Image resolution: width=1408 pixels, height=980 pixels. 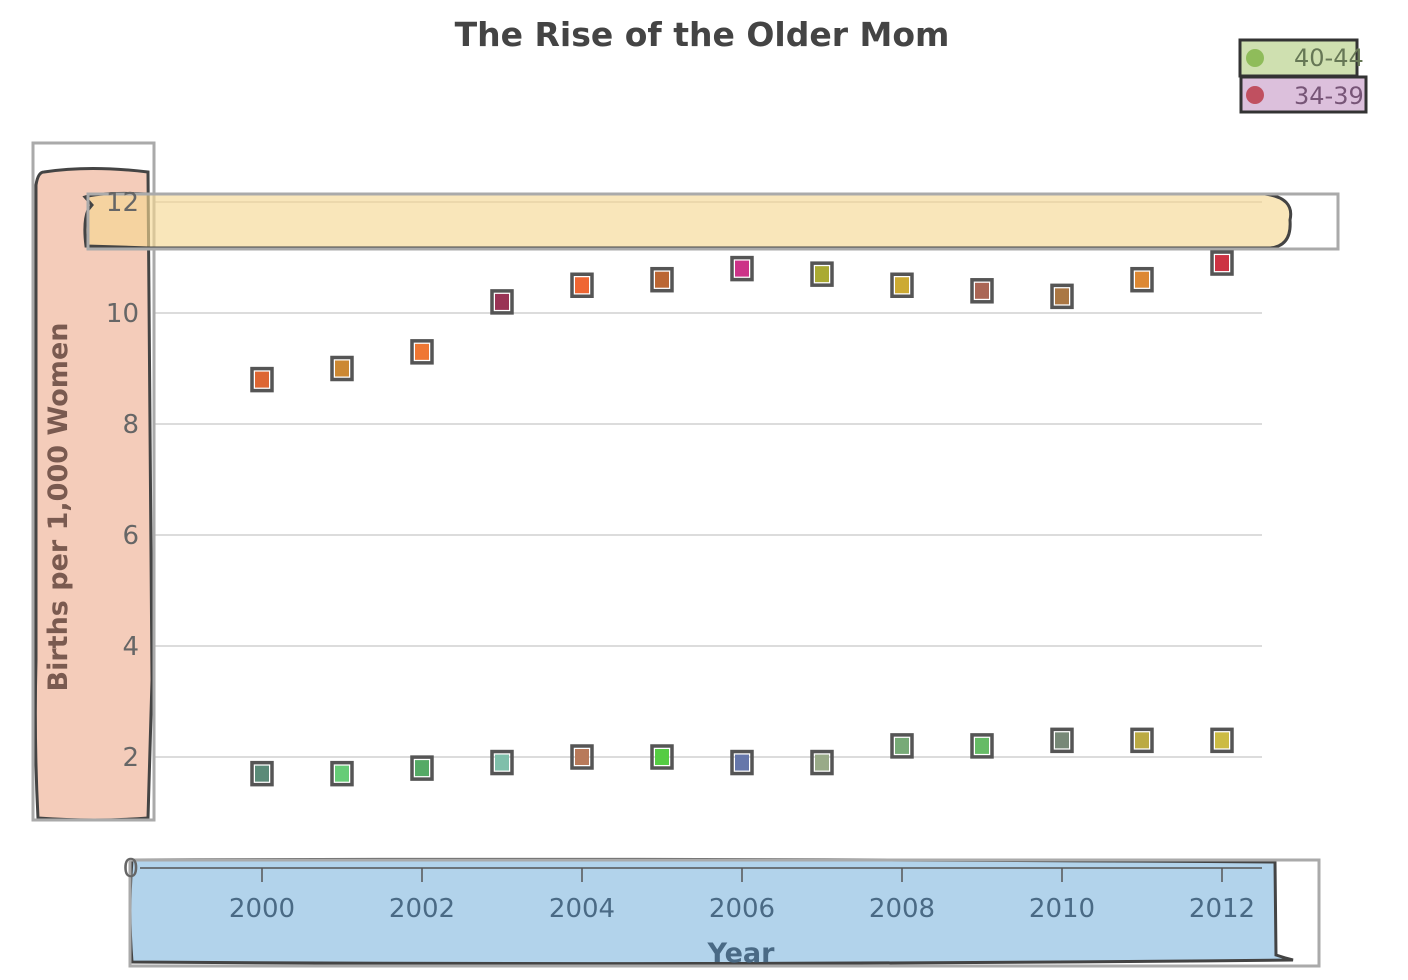 I want to click on data-point-34-39-2001, so click(x=342, y=368).